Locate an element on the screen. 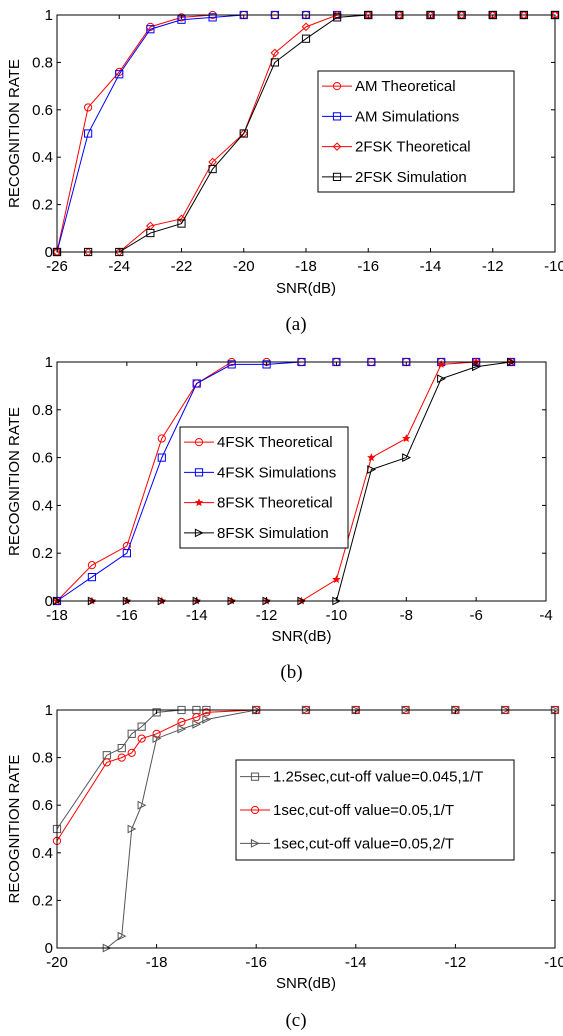 Image resolution: width=563 pixels, height=1036 pixels. chart-2-xtick-label-4: -12 is located at coordinates (456, 962).